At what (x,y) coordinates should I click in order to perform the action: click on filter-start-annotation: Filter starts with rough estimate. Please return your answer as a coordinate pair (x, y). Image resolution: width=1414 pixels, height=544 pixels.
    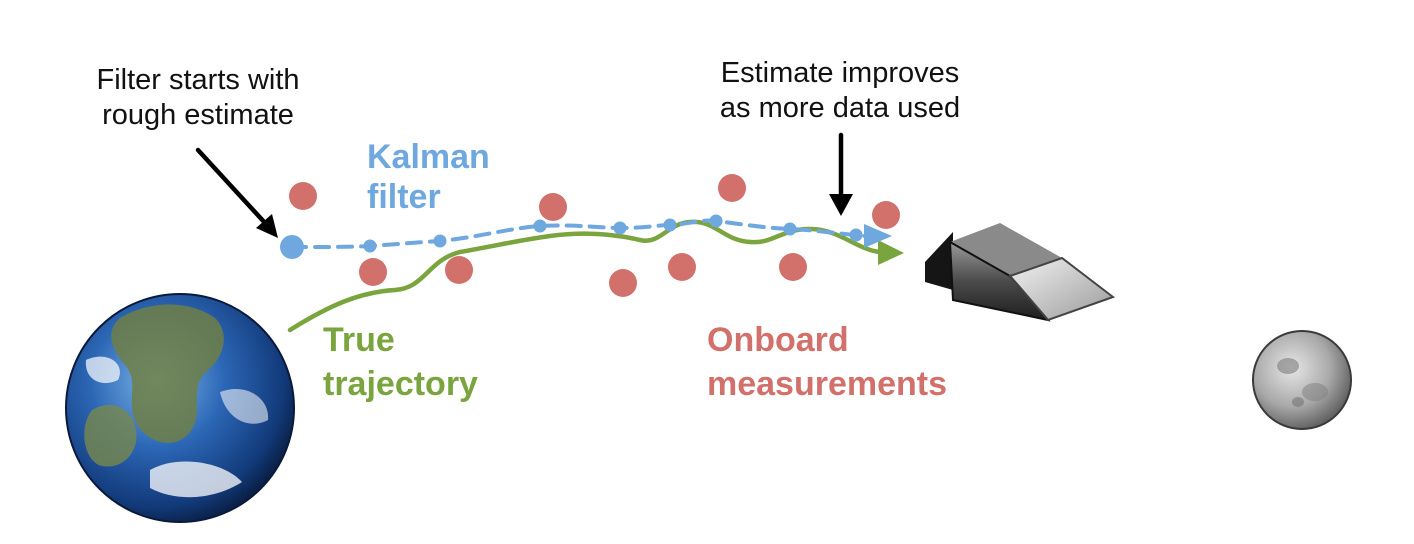
    Looking at the image, I should click on (198, 97).